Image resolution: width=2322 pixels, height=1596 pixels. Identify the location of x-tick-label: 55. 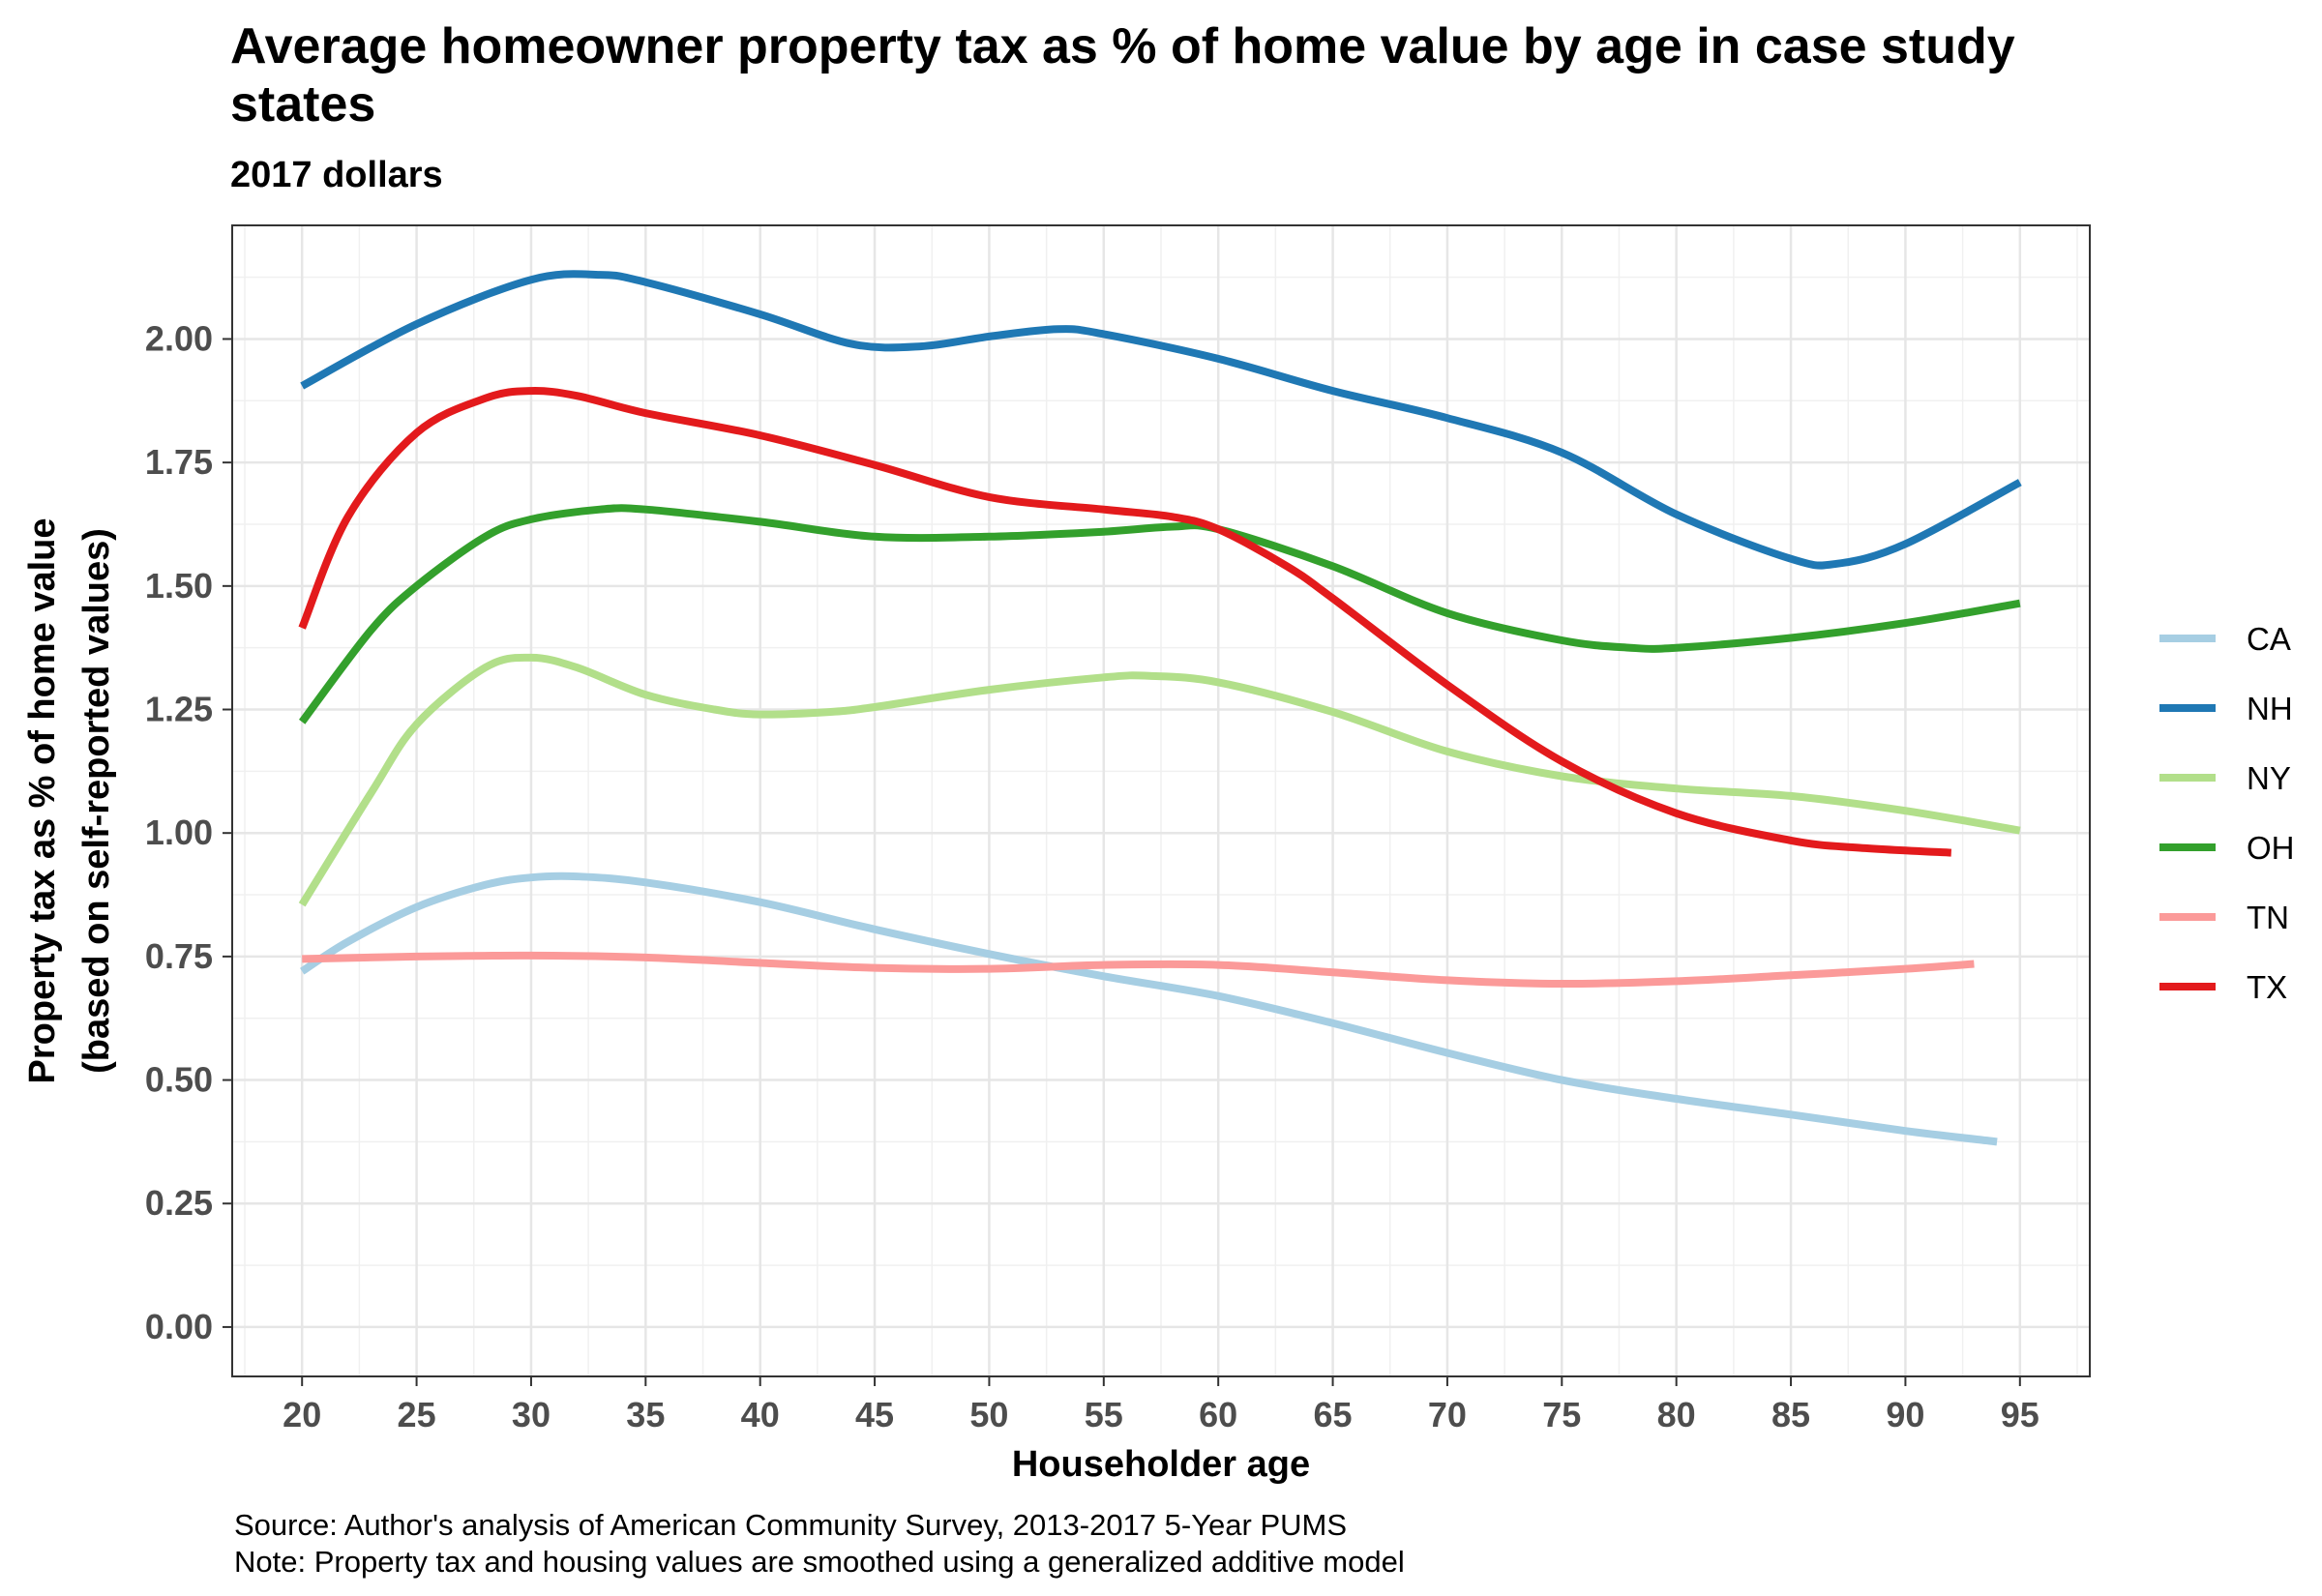
(1104, 1414).